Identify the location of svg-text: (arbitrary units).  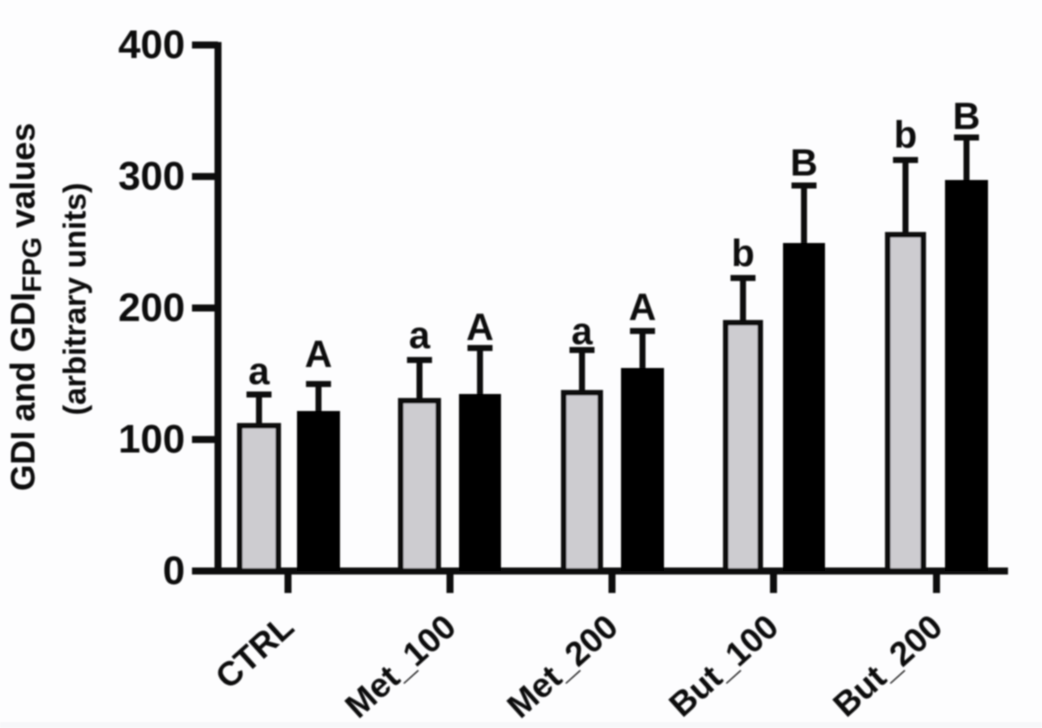
(75, 299).